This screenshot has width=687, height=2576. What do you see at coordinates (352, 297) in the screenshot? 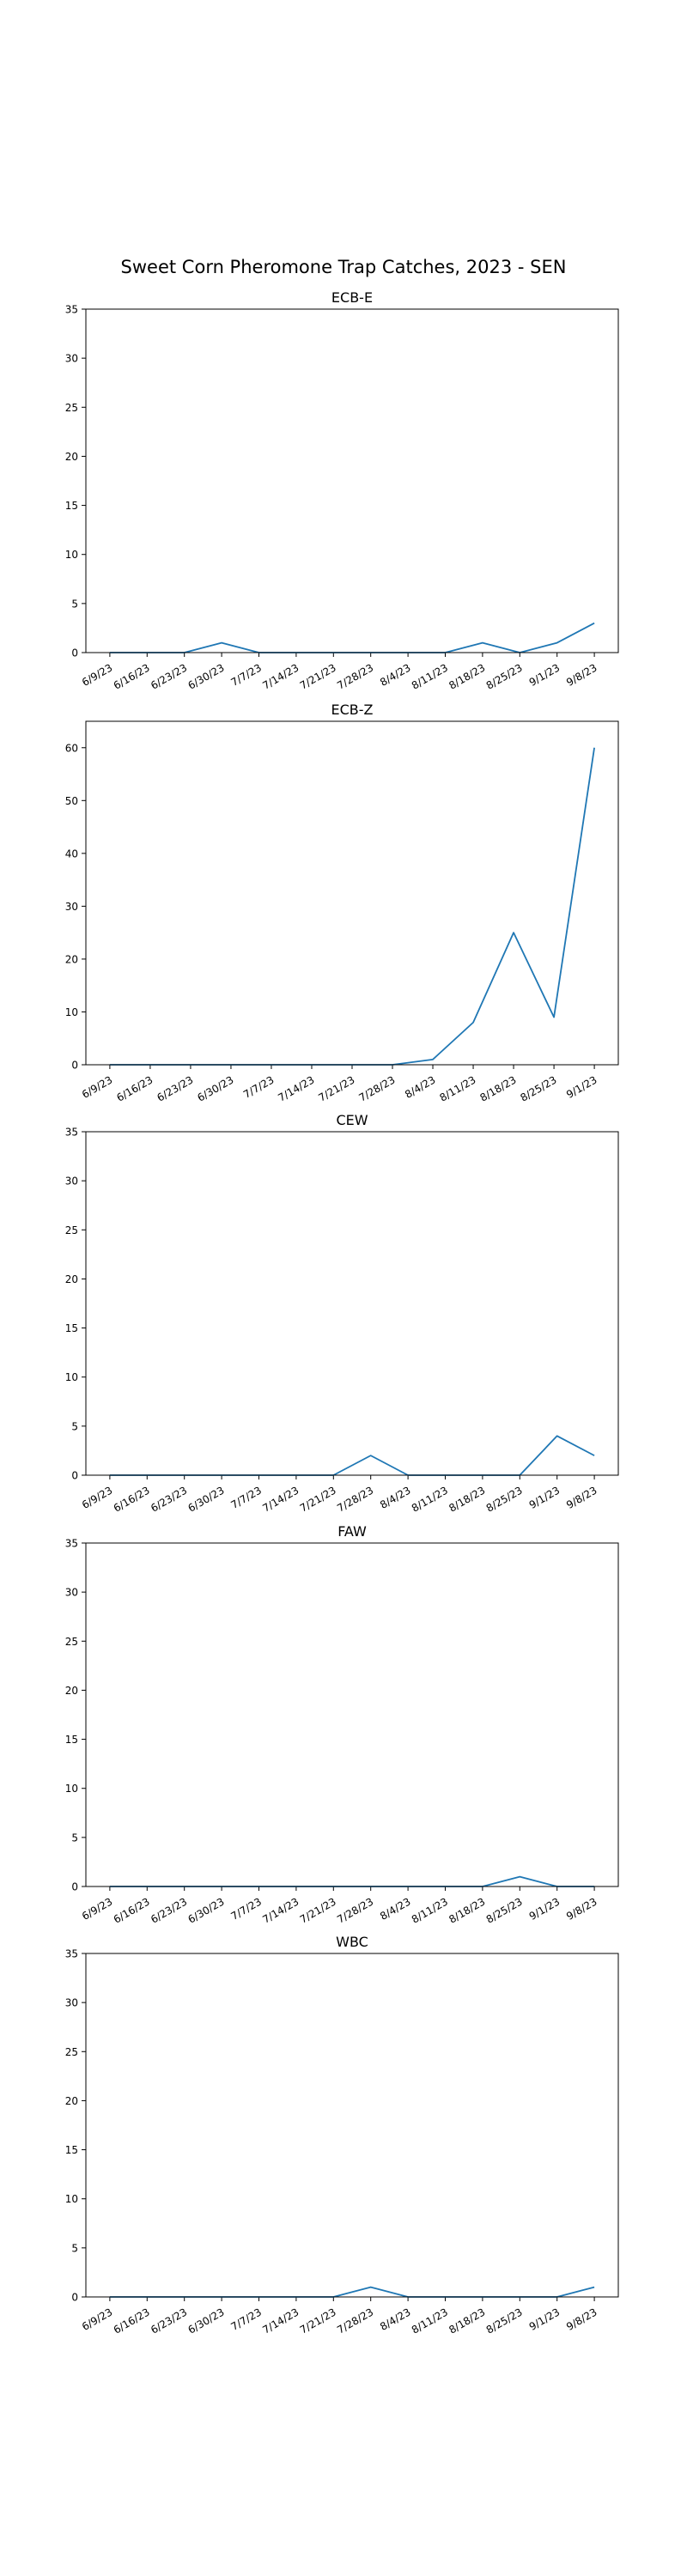
I see `panel-title: ECB-E` at bounding box center [352, 297].